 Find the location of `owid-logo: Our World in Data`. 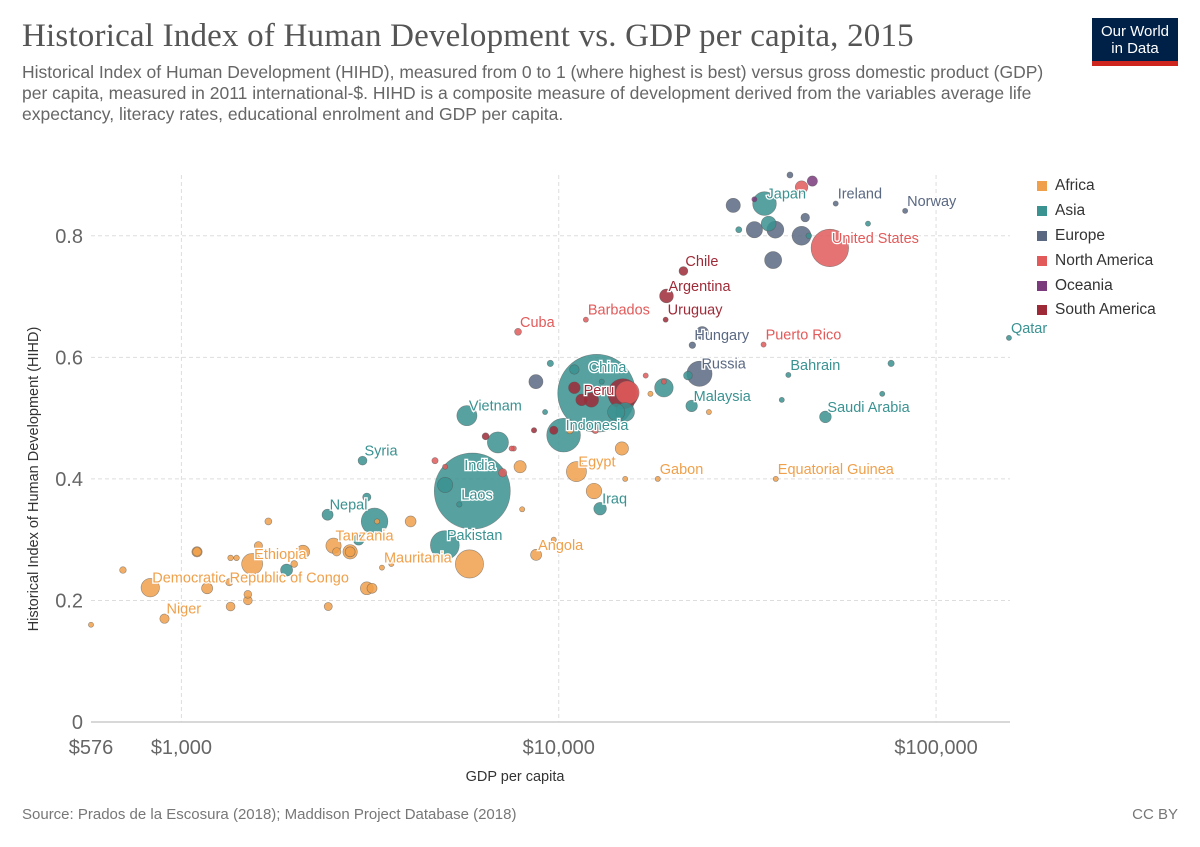

owid-logo: Our World in Data is located at coordinates (1135, 42).